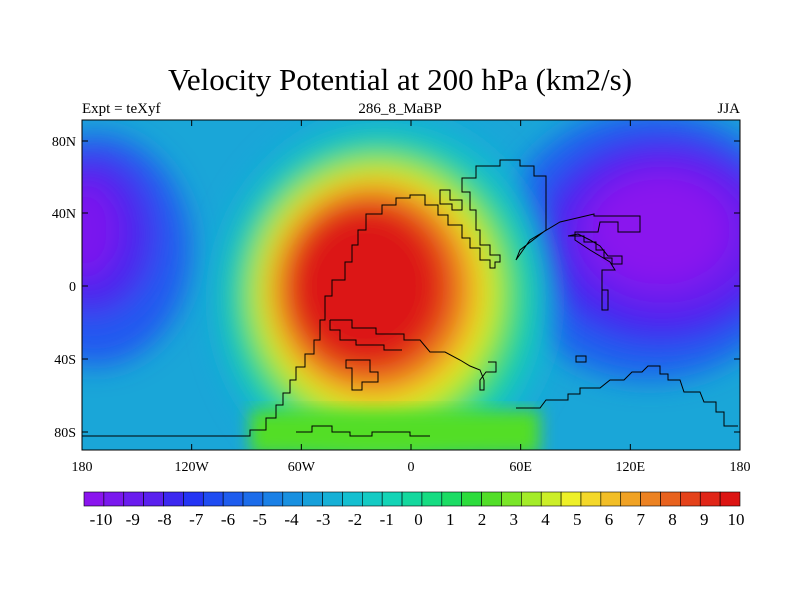 This screenshot has width=800, height=600. Describe the element at coordinates (64, 214) in the screenshot. I see `y-tick-label: 40N` at that location.